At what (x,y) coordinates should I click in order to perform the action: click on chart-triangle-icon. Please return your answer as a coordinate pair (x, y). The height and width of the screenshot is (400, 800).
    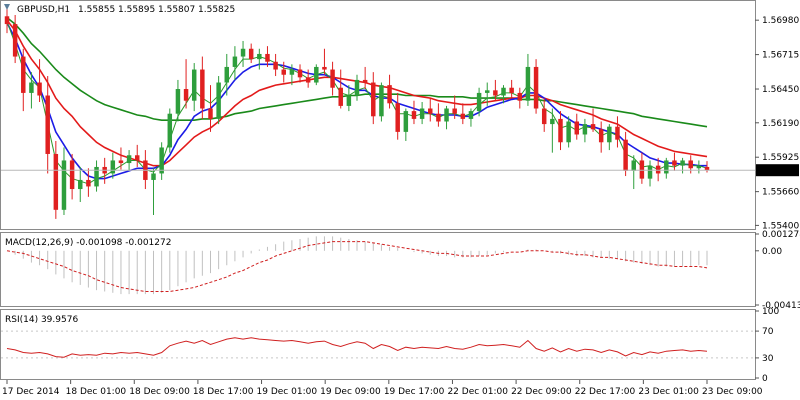
    Looking at the image, I should click on (7, 7).